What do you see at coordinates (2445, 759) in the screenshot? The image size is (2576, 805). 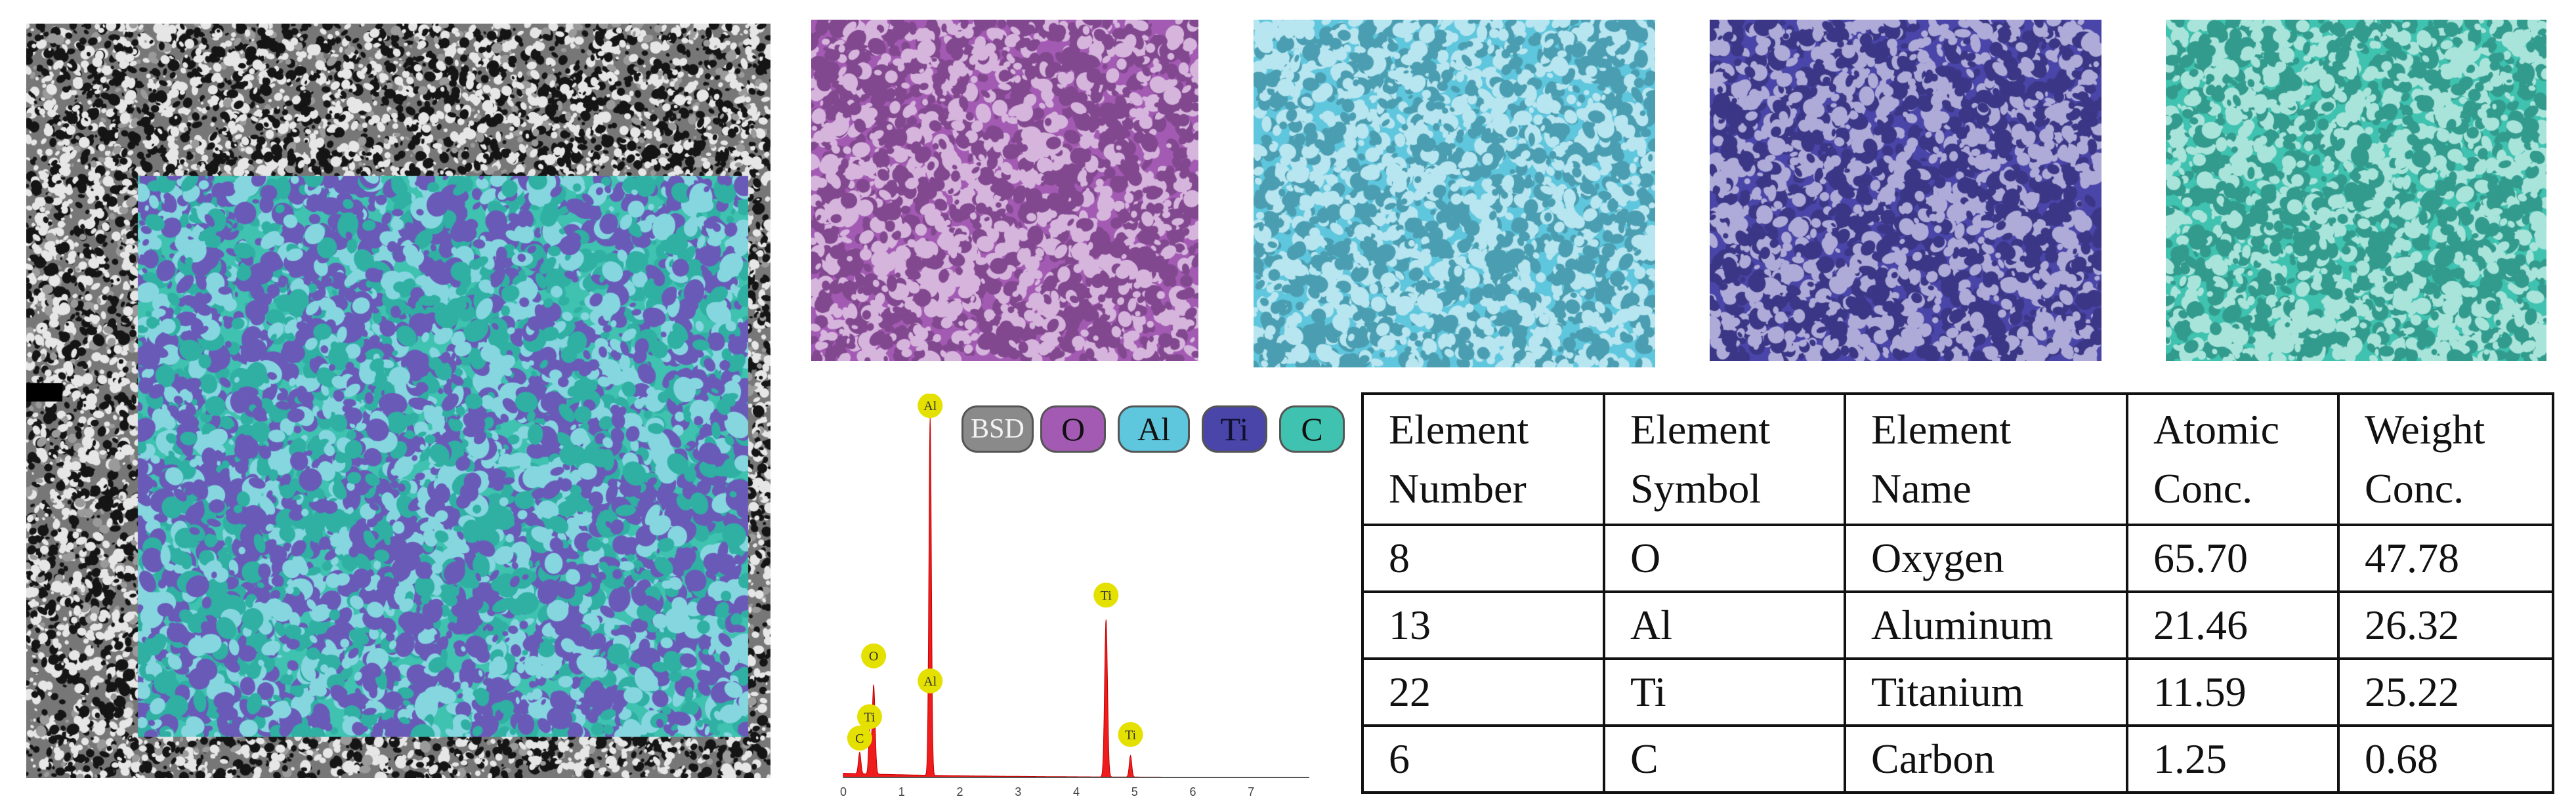 I see `cell-weight-conc: 0.68` at bounding box center [2445, 759].